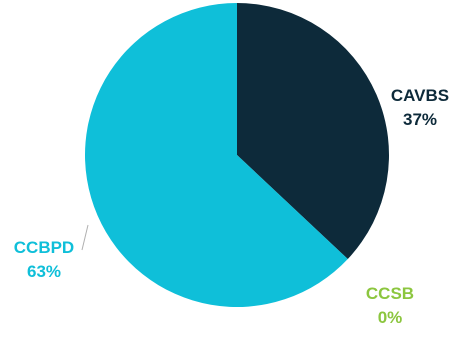  I want to click on slice-label-cavbs: CAVBS 37%, so click(420, 108).